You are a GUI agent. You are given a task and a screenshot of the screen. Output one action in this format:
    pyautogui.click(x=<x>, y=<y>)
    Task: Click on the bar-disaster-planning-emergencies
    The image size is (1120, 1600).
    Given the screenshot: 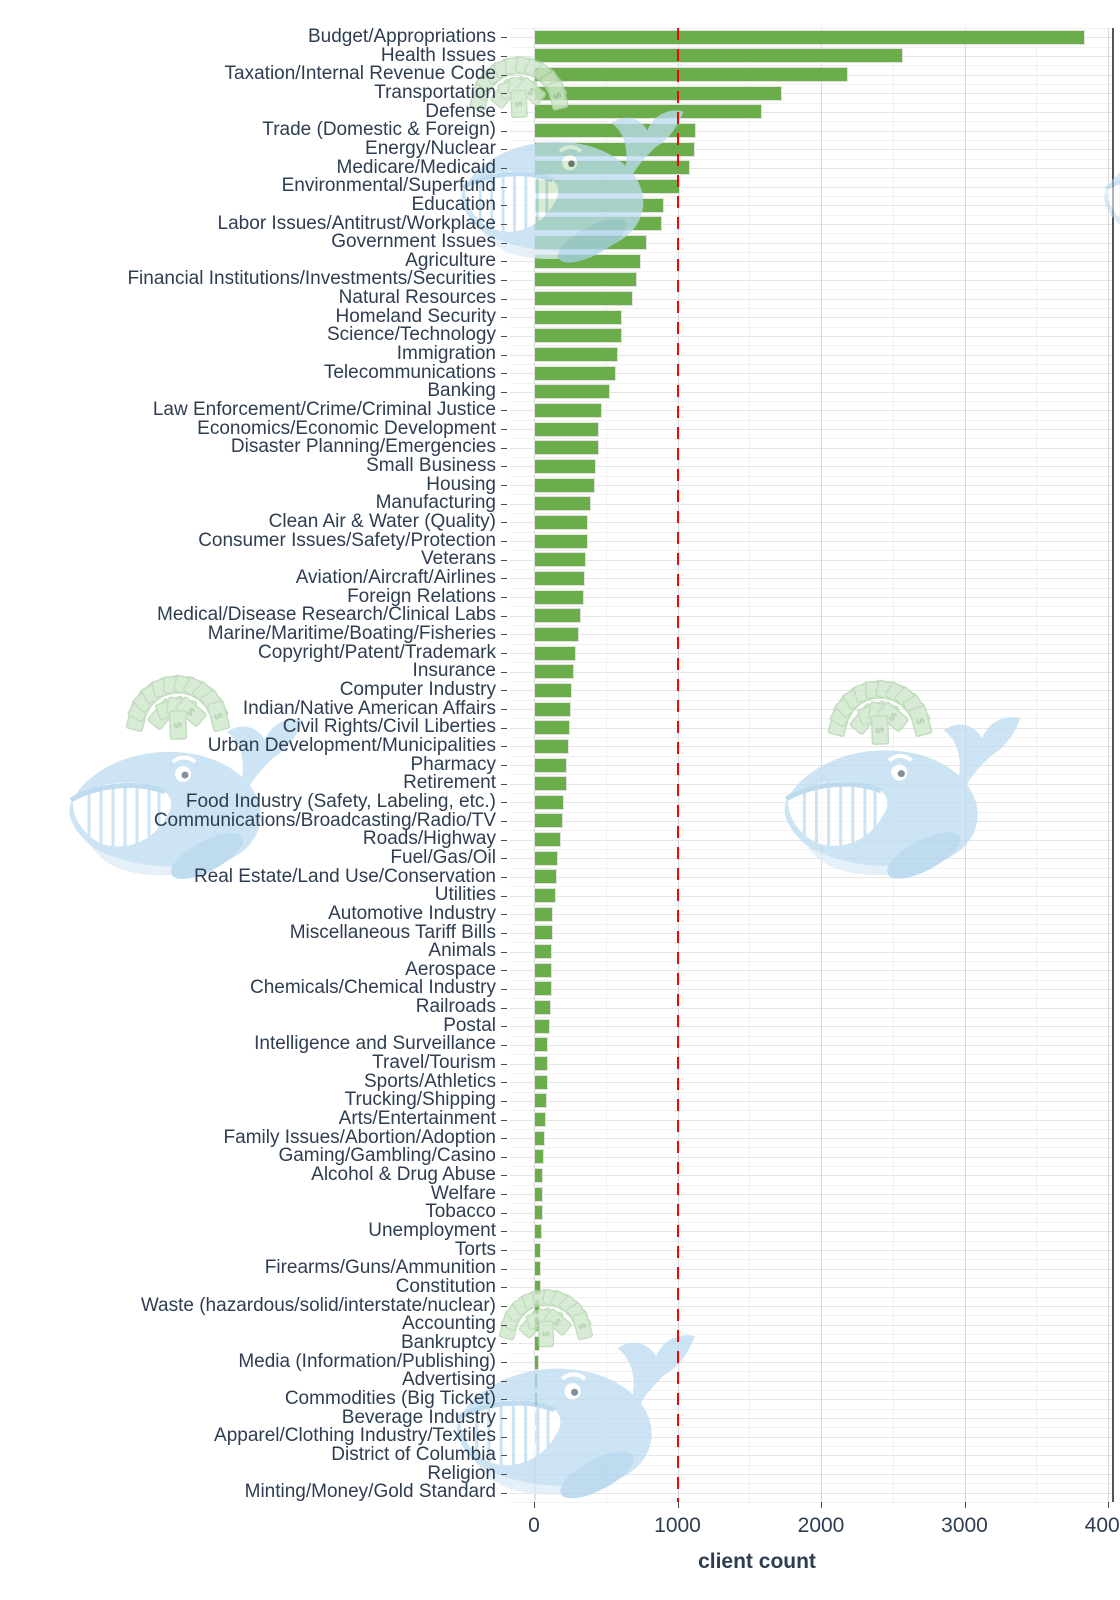 What is the action you would take?
    pyautogui.click(x=566, y=448)
    